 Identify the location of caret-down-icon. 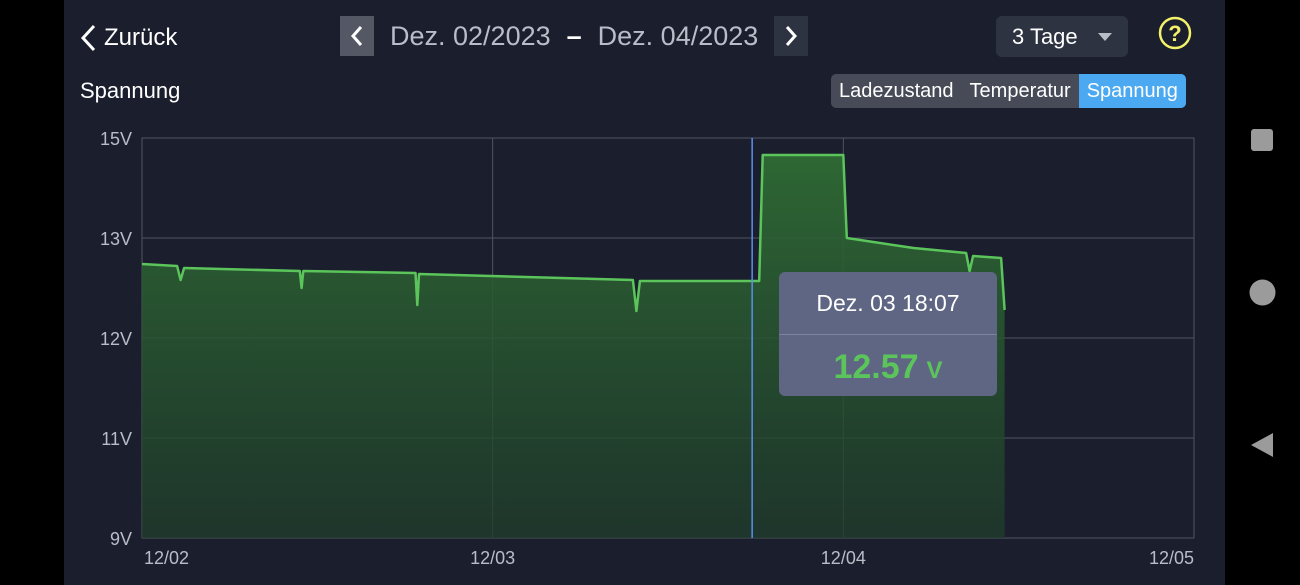
(1105, 36).